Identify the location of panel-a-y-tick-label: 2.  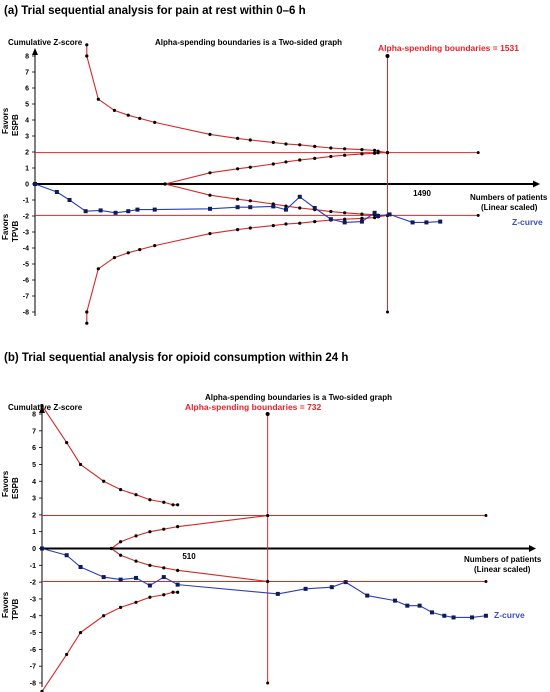
(27, 153).